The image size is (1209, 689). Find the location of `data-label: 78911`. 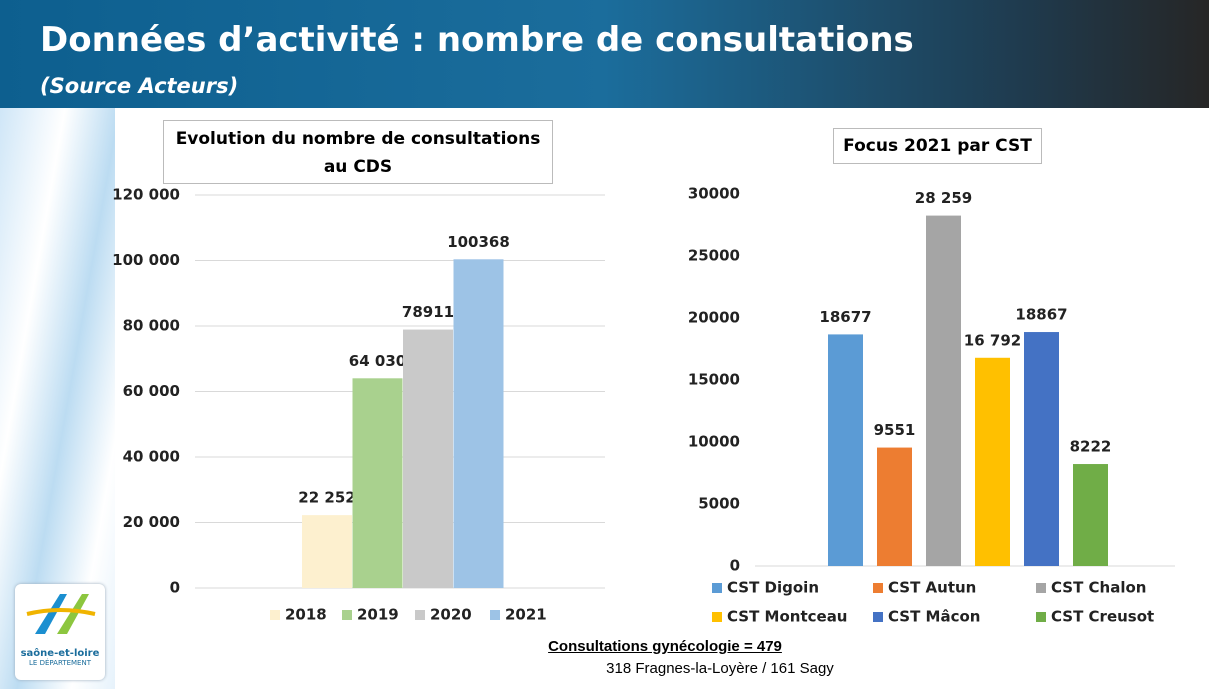

data-label: 78911 is located at coordinates (428, 312).